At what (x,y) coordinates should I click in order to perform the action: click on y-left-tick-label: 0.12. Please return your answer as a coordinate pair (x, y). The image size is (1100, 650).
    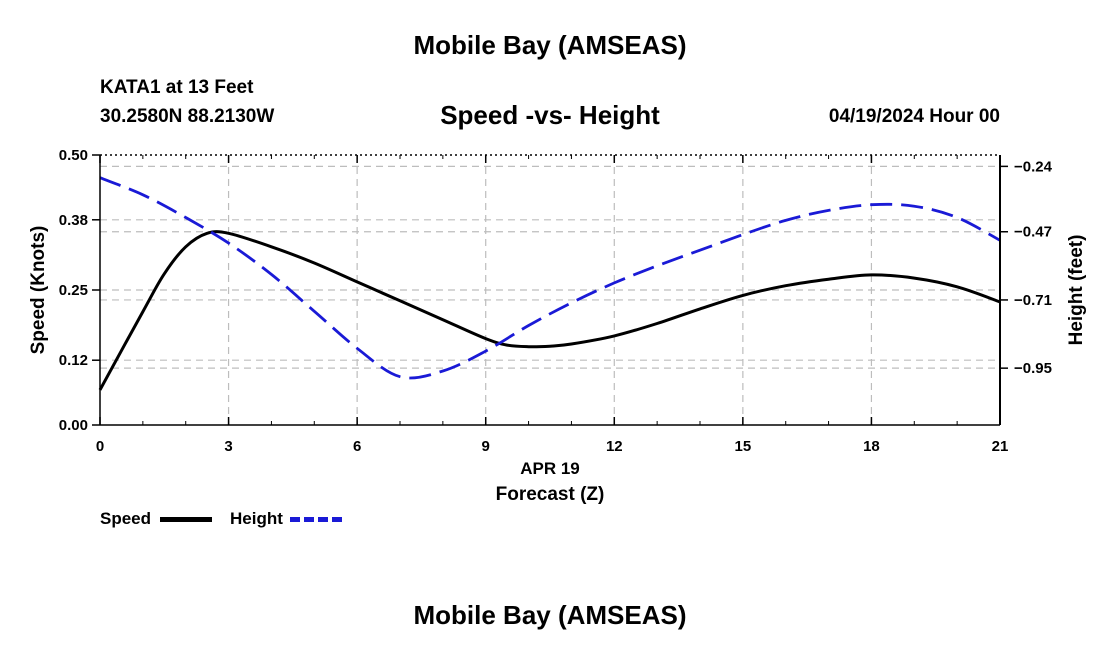
    Looking at the image, I should click on (73, 360).